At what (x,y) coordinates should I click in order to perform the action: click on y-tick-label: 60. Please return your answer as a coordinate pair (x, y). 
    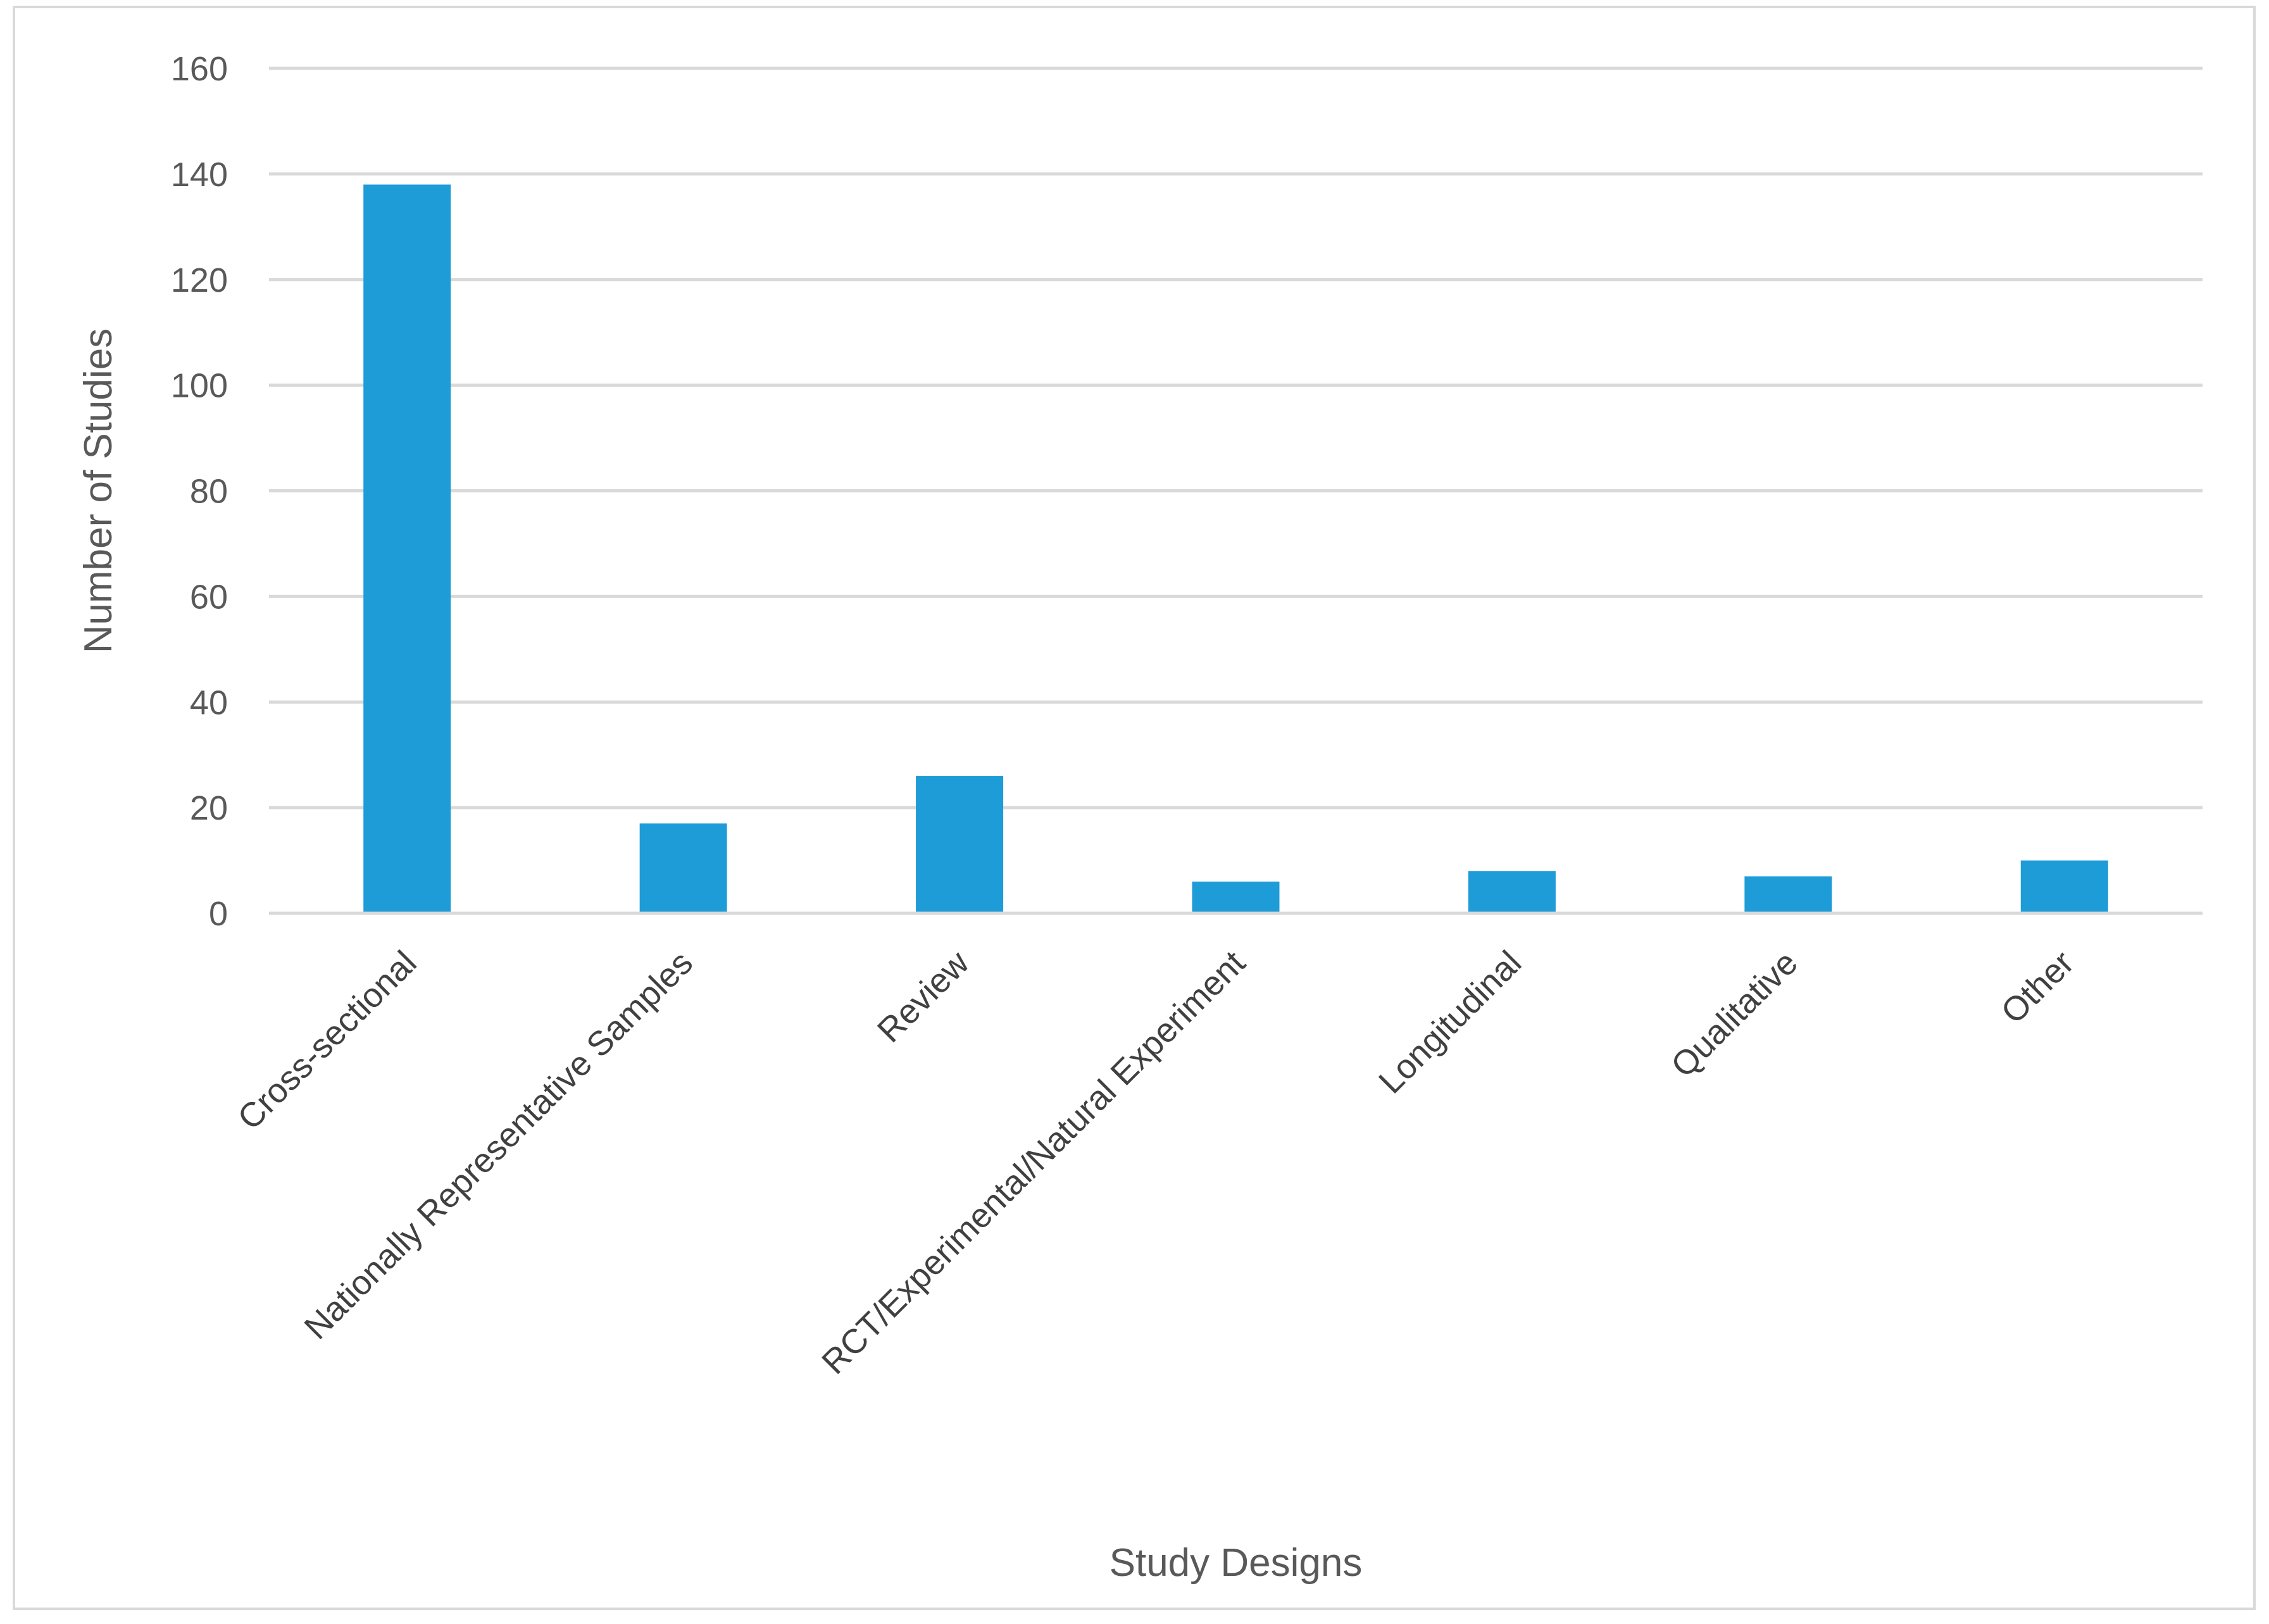
    Looking at the image, I should click on (209, 597).